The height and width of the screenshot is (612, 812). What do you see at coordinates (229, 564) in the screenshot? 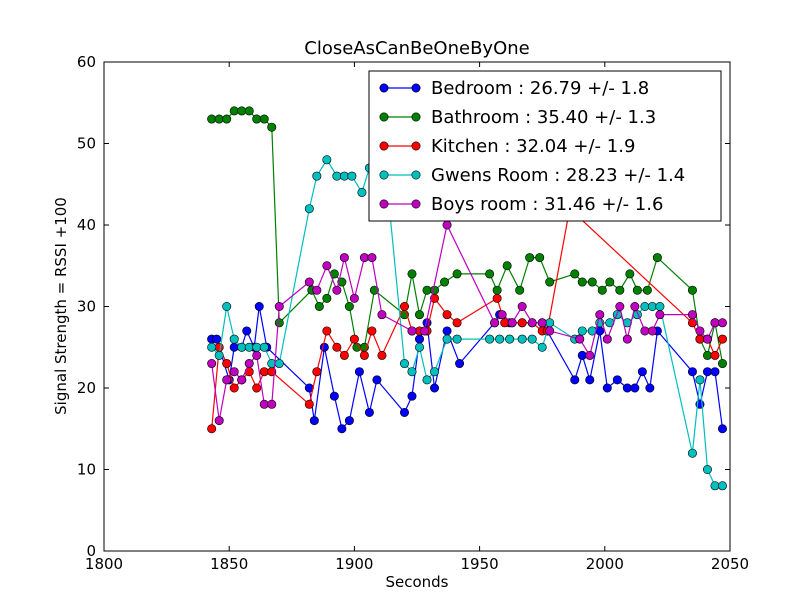
I see `x-tick-label: 1850` at bounding box center [229, 564].